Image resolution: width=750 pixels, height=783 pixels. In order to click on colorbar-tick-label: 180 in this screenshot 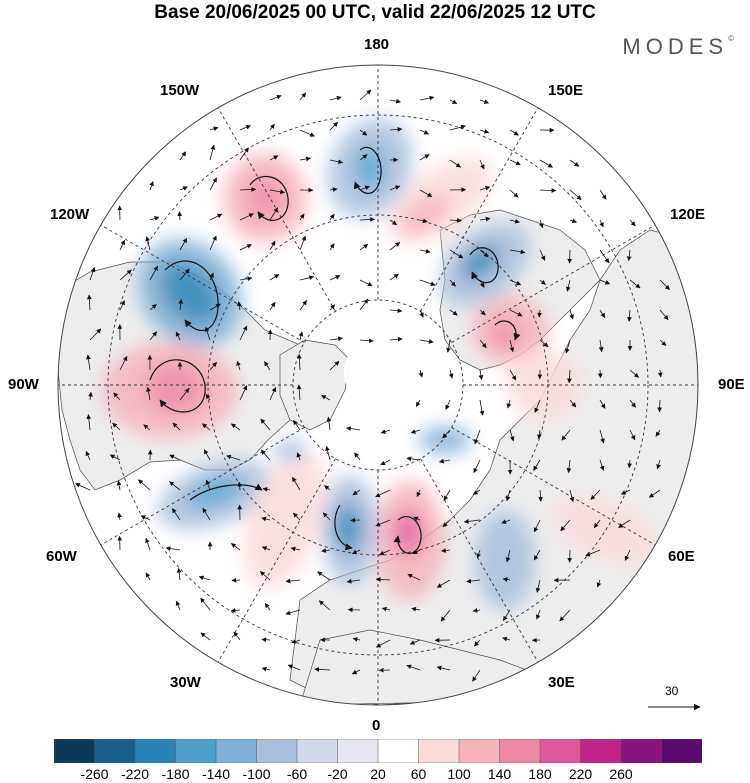, I will do `click(540, 774)`.